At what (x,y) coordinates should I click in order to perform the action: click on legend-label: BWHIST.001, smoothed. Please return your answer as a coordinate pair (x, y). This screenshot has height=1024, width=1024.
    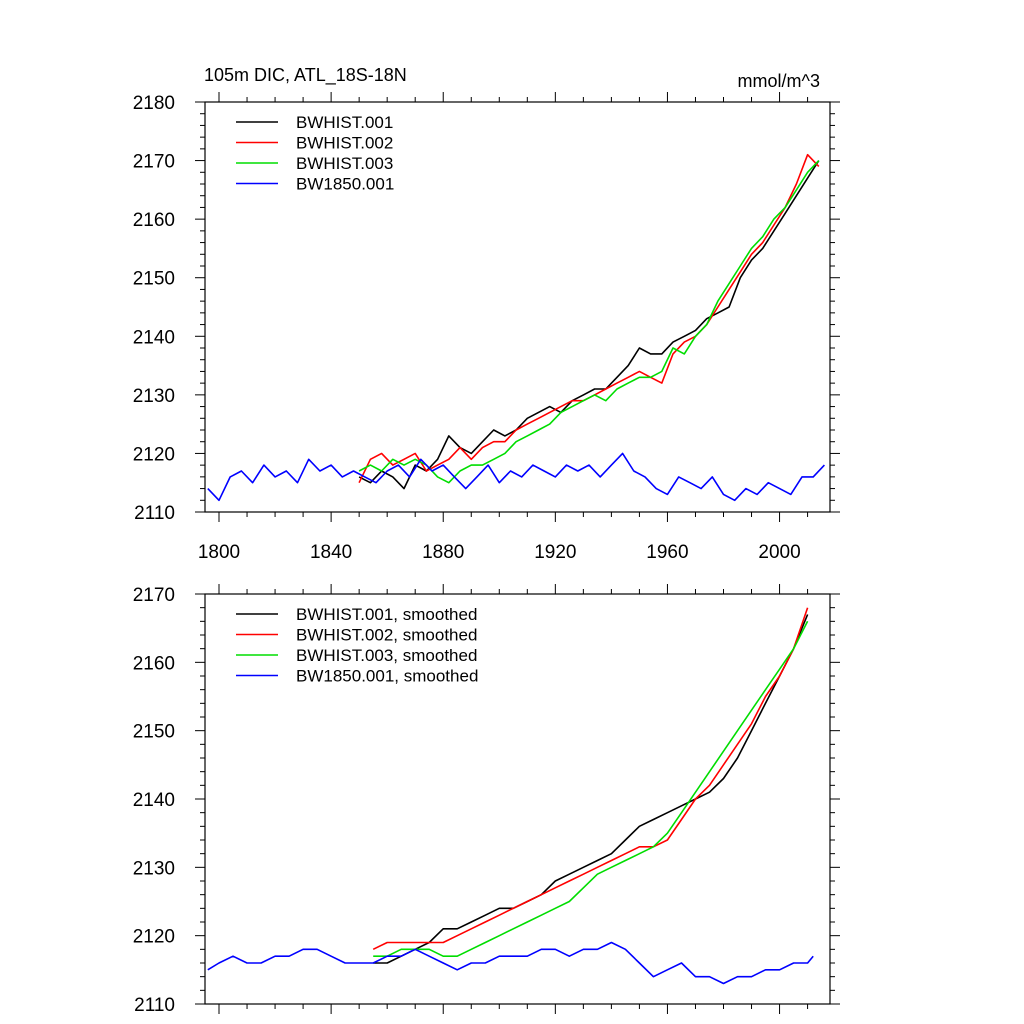
    Looking at the image, I should click on (386, 614).